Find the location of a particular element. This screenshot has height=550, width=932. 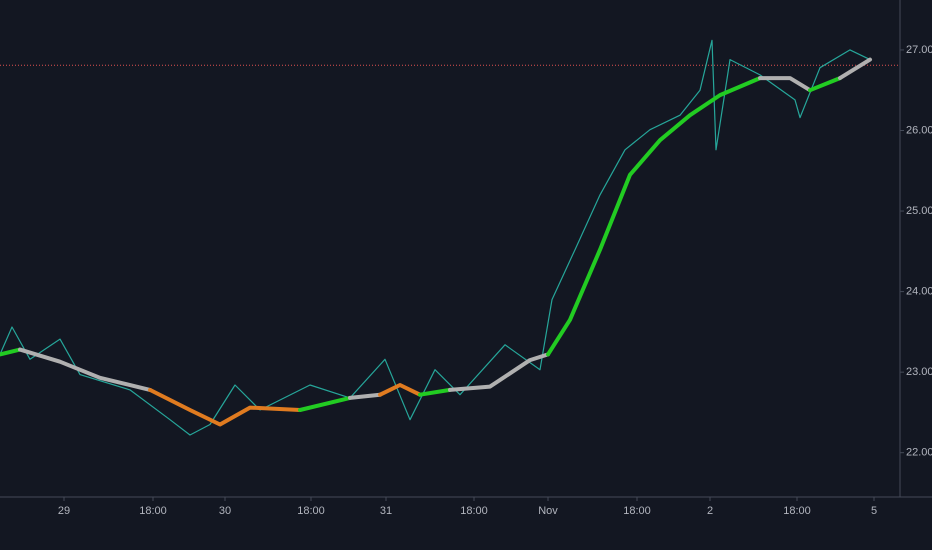

x-tick-label: 31 is located at coordinates (386, 511).